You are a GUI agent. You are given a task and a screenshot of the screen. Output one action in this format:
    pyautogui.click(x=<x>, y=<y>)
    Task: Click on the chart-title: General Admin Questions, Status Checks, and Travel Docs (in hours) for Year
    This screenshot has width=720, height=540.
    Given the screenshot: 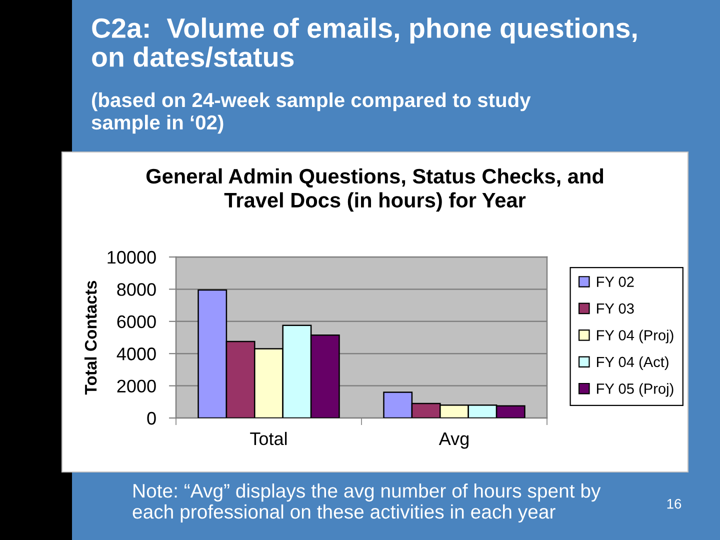 What is the action you would take?
    pyautogui.click(x=375, y=190)
    